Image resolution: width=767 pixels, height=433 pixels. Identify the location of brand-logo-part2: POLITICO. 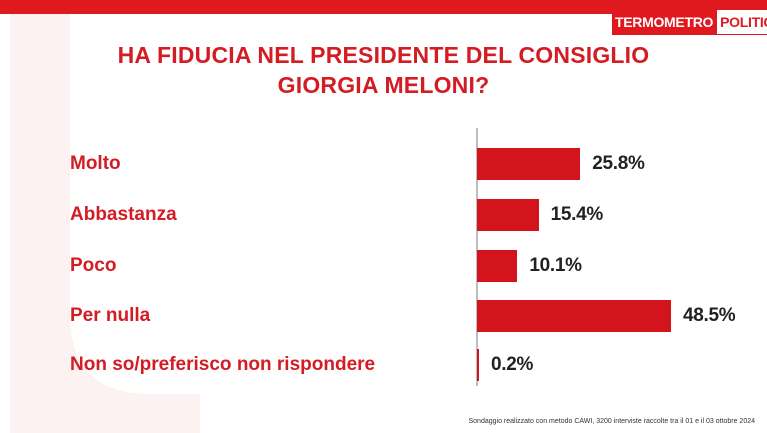
(741, 22).